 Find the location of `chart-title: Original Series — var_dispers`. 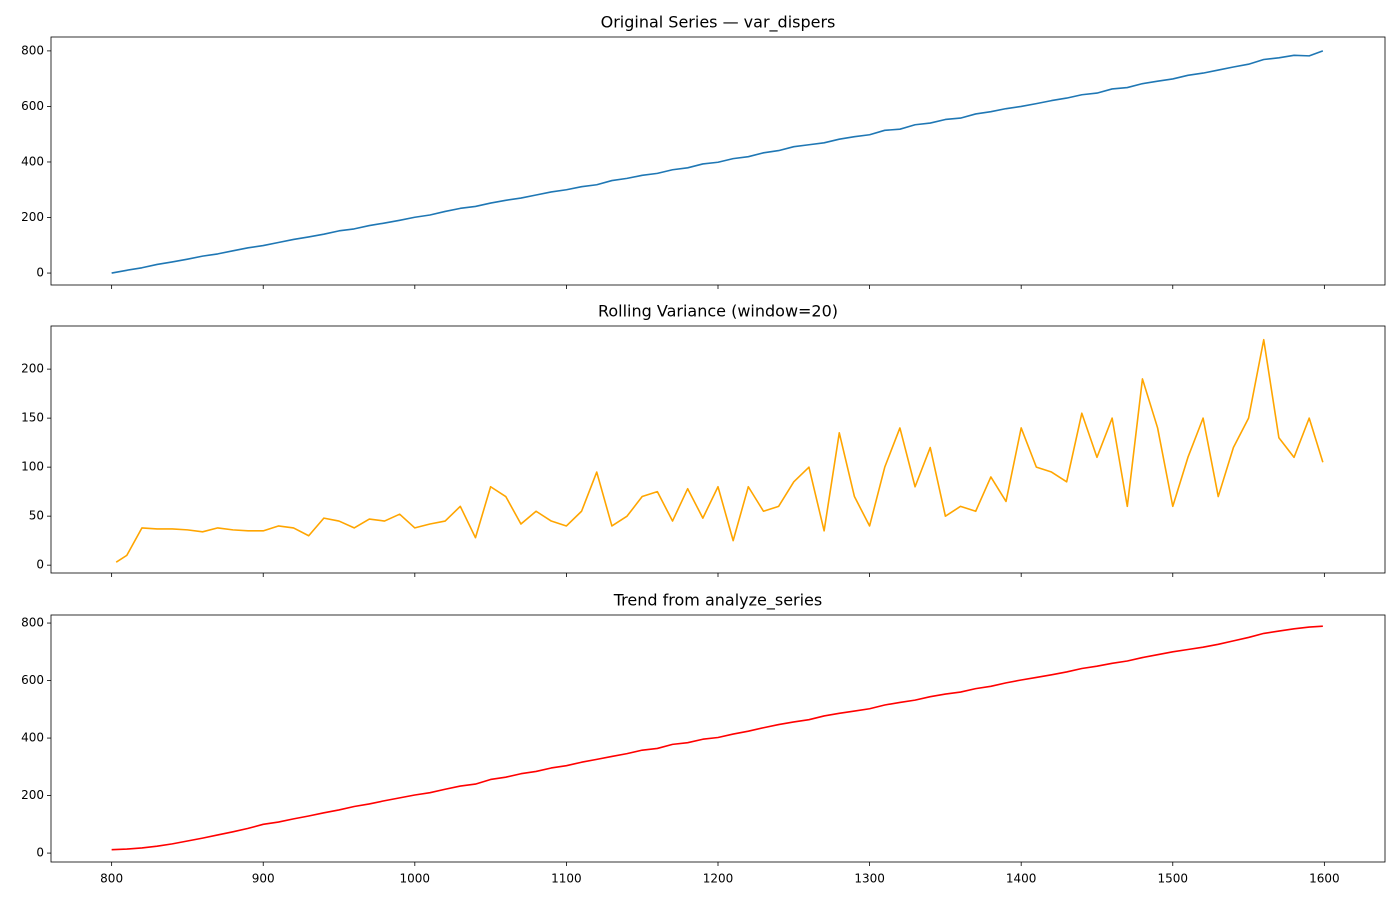

chart-title: Original Series — var_dispers is located at coordinates (718, 23).